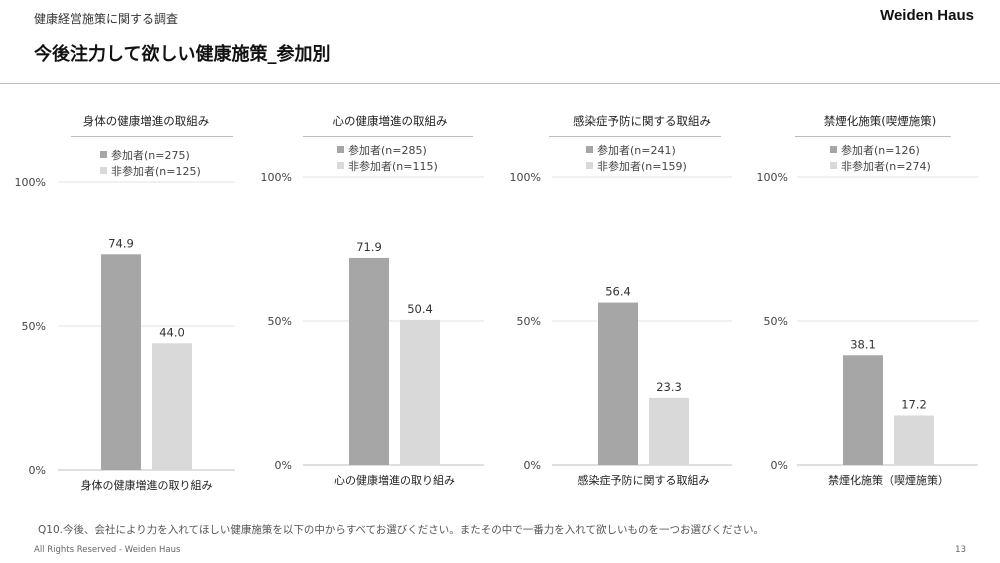  I want to click on data-label: 74.9, so click(121, 243).